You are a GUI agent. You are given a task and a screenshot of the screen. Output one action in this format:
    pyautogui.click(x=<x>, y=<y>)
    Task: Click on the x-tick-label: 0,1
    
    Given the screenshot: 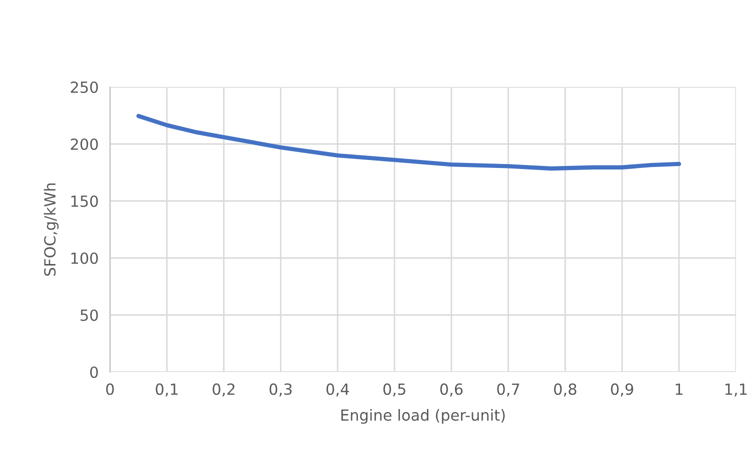 What is the action you would take?
    pyautogui.click(x=167, y=389)
    